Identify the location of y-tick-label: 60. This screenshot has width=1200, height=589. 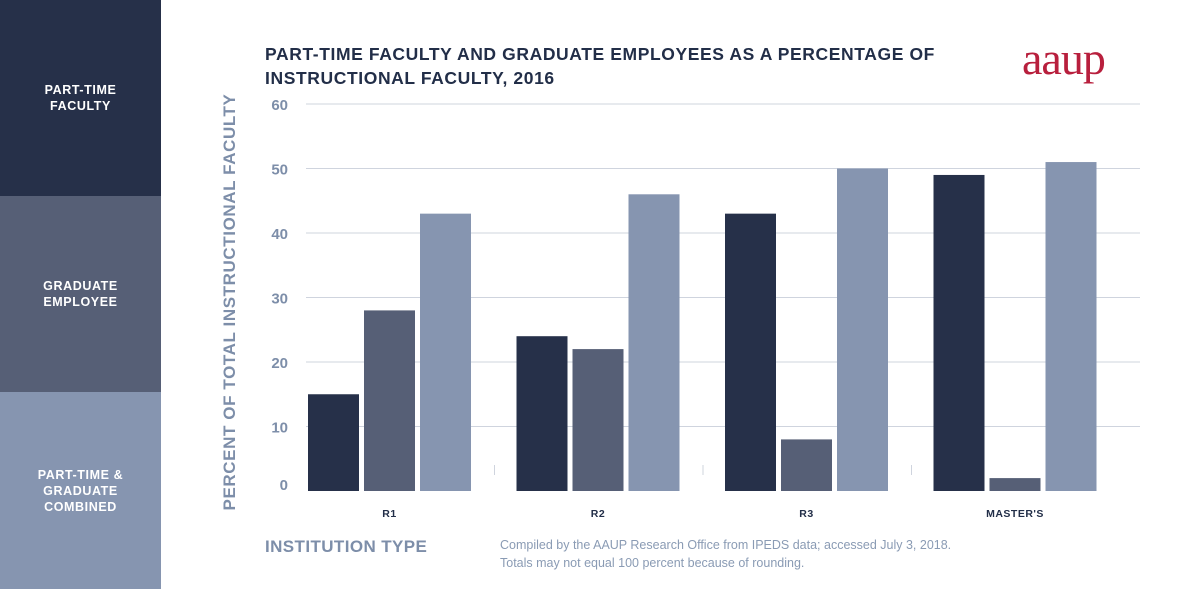
(279, 105).